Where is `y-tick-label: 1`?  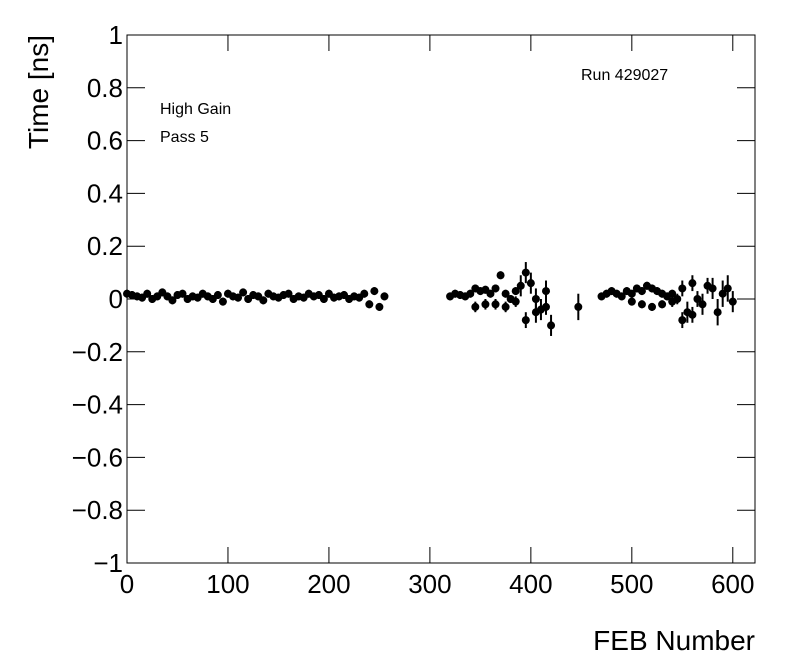 y-tick-label: 1 is located at coordinates (116, 35).